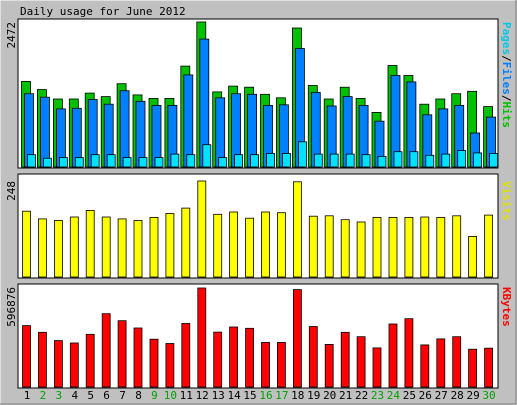  Describe the element at coordinates (281, 395) in the screenshot. I see `day-label: 17` at that location.